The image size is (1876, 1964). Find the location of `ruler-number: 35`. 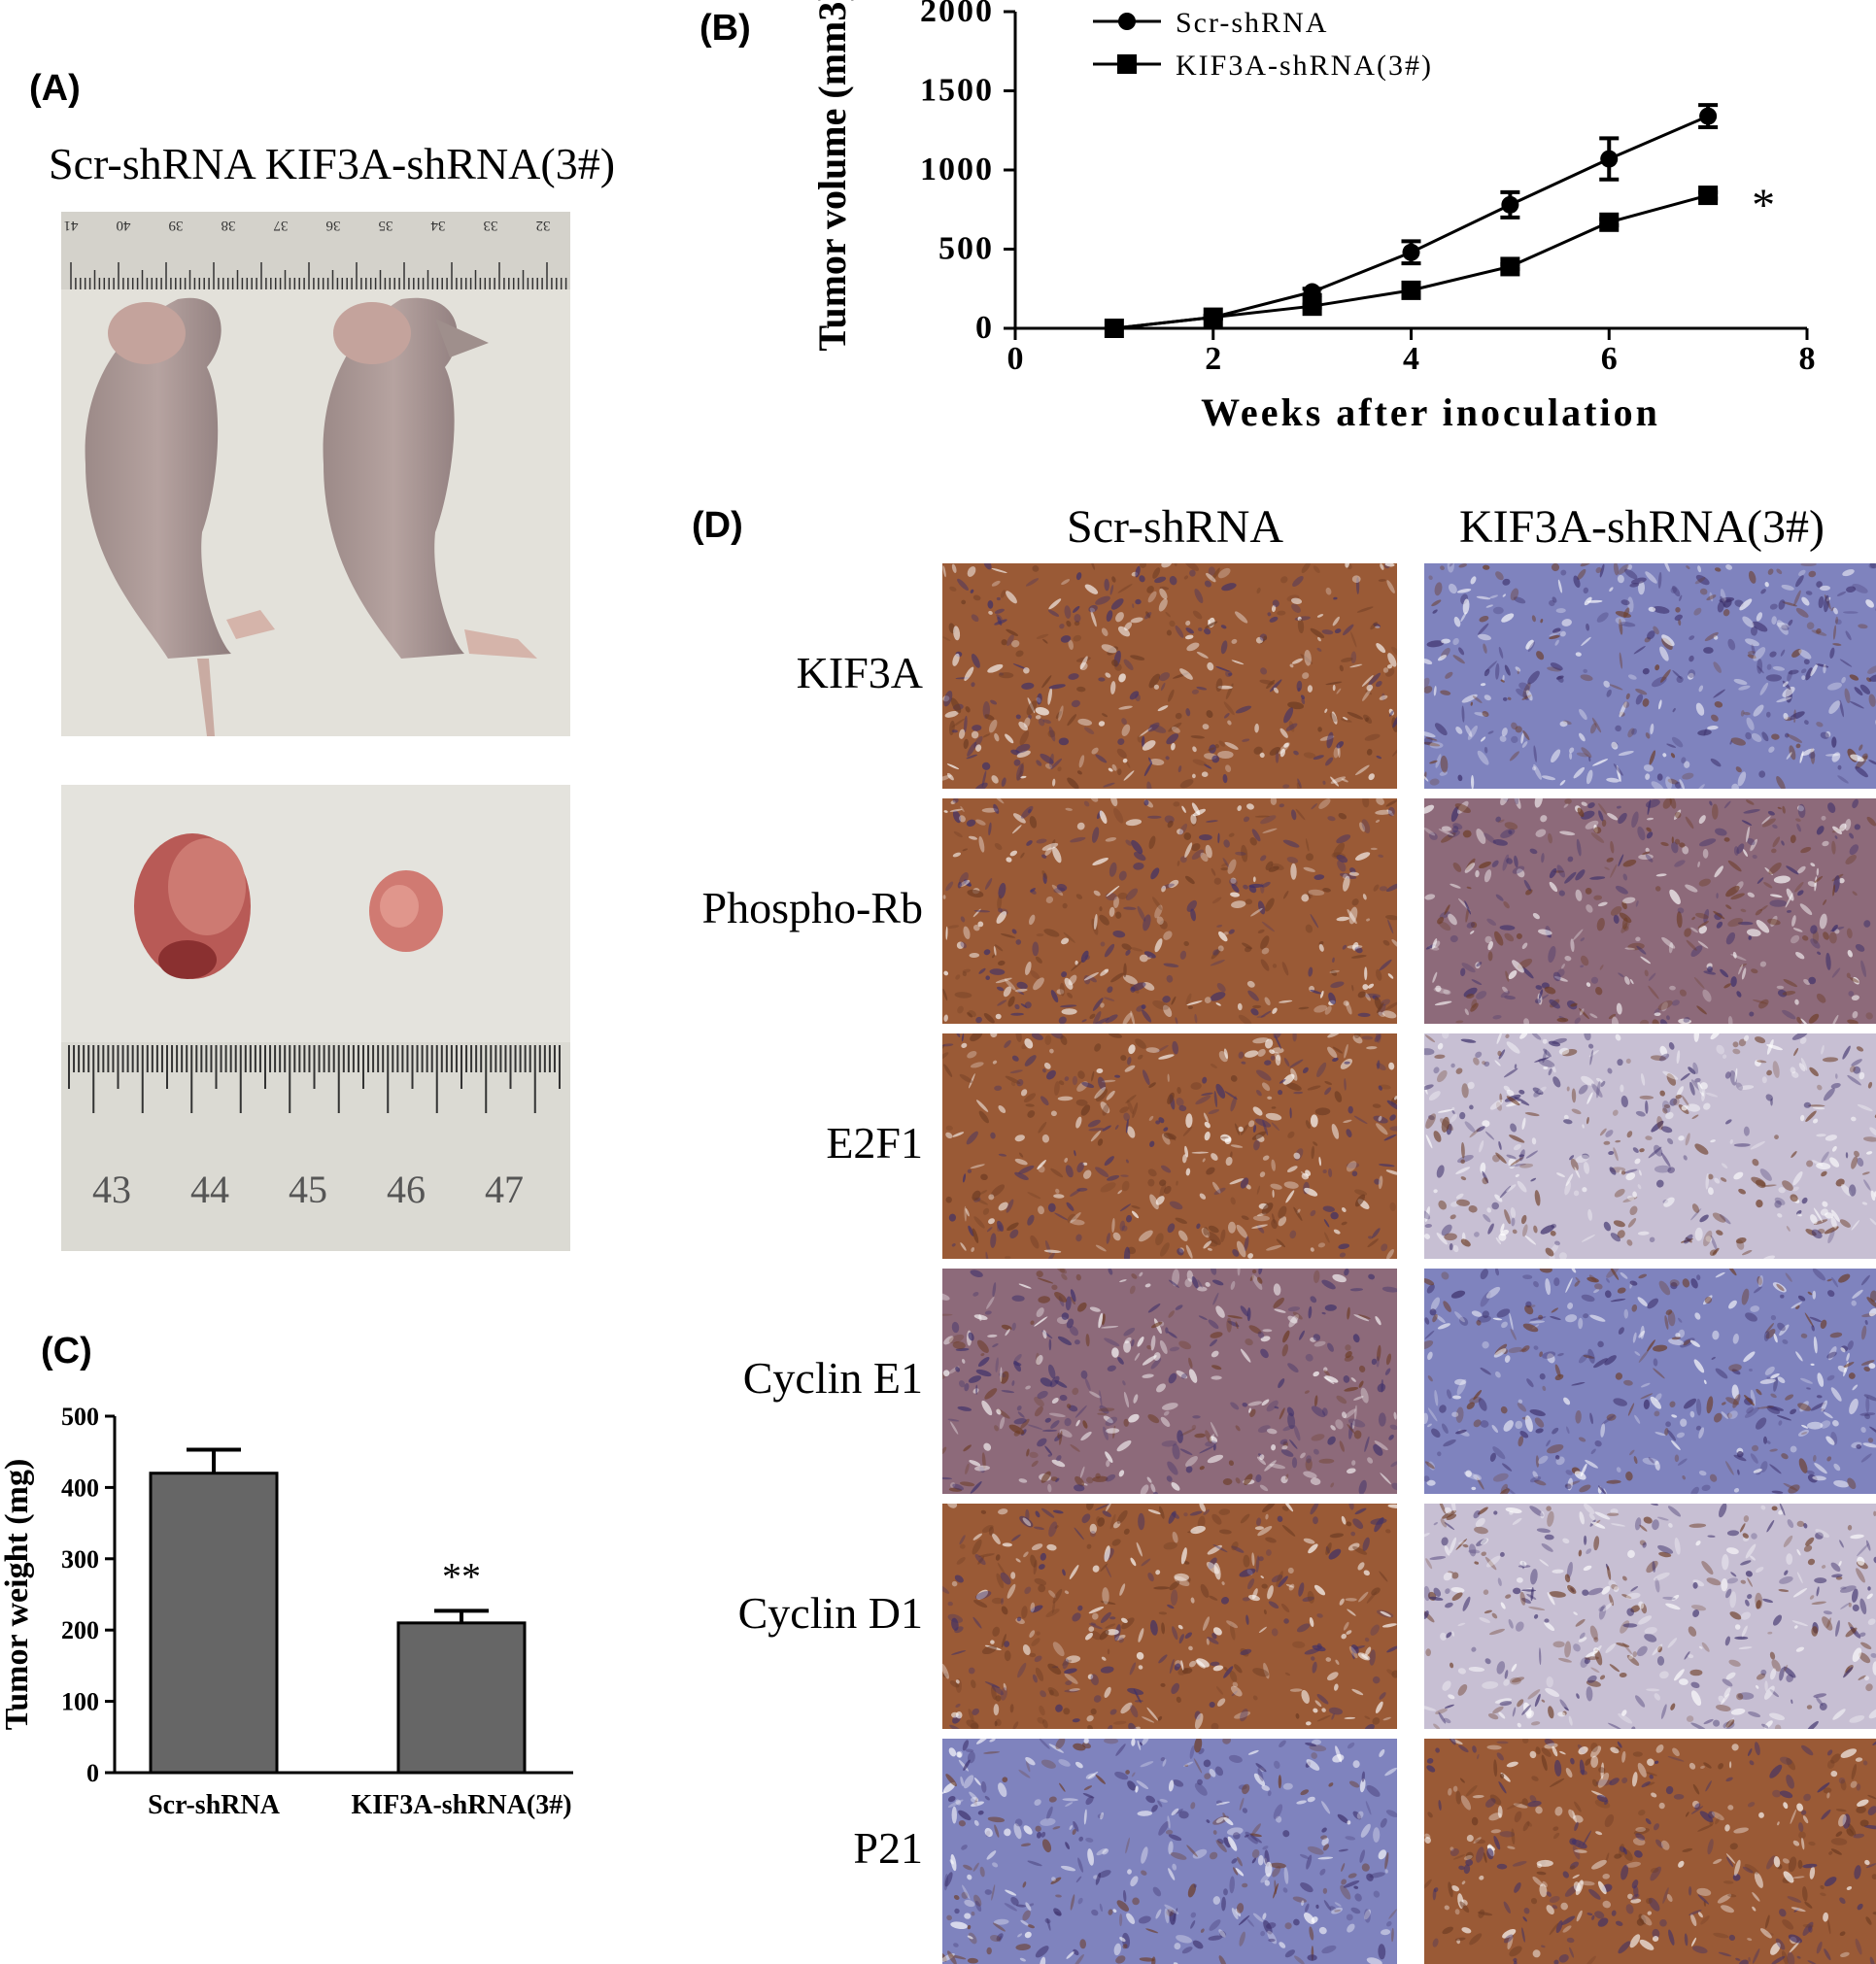

ruler-number: 35 is located at coordinates (386, 225).